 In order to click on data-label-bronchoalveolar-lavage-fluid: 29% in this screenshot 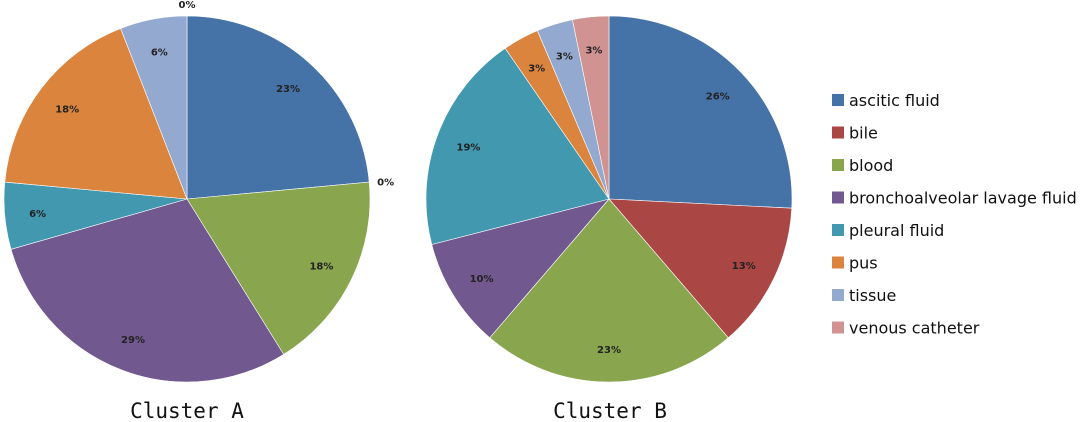, I will do `click(133, 340)`.